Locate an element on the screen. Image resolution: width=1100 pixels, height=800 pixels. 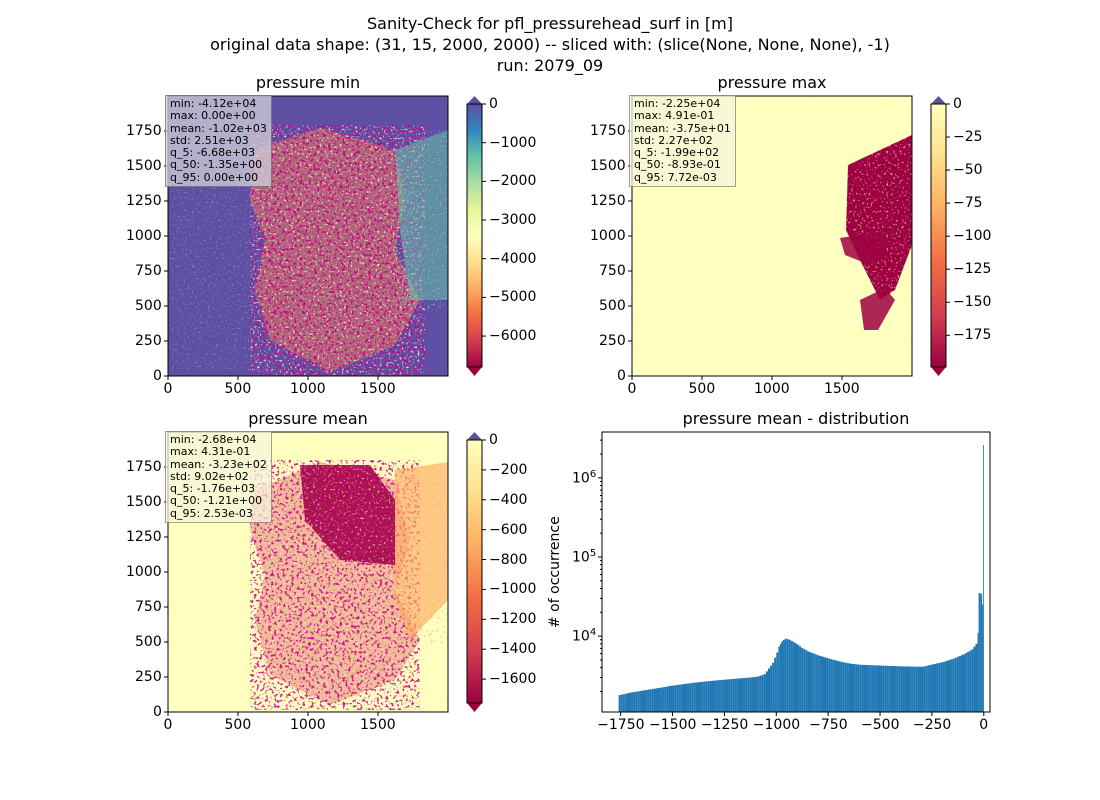
colorbar-pressure-mean is located at coordinates (474, 572).